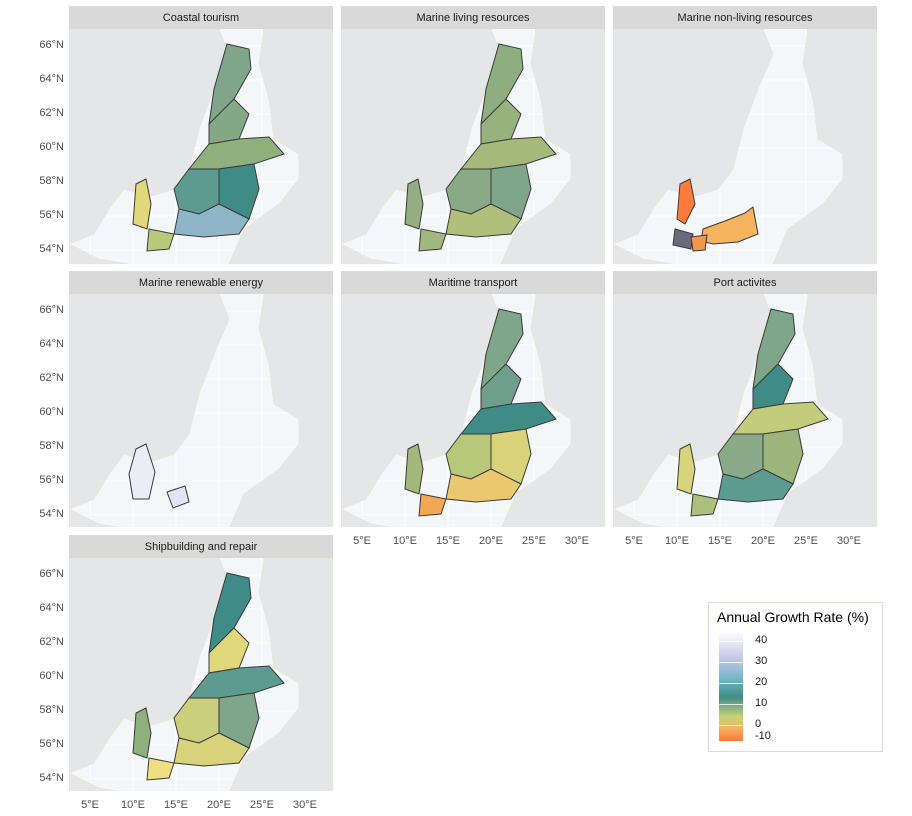 Image resolution: width=912 pixels, height=816 pixels. I want to click on legend-label: 0, so click(758, 724).